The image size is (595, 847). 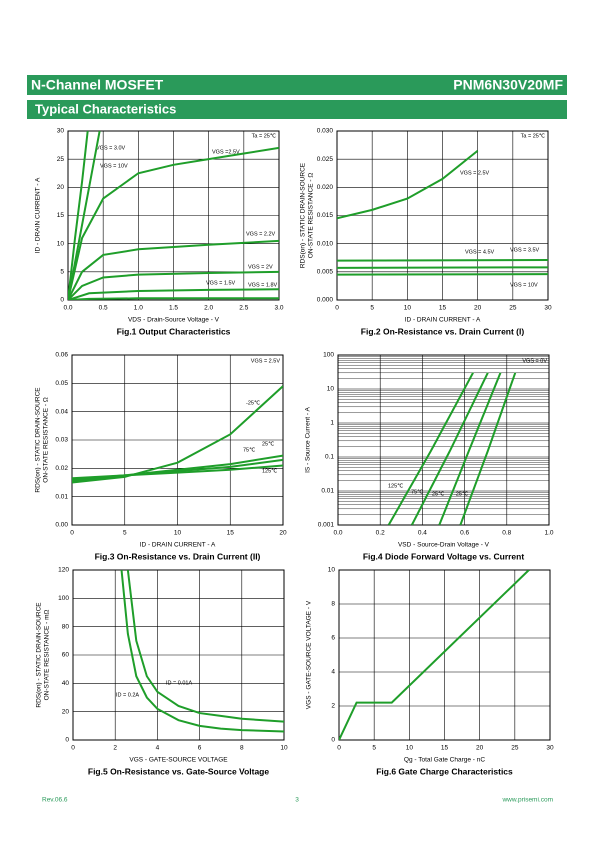 I want to click on y-axis-title: RDS(on) - STATIC DRAIN-SOURCE, so click(x=39, y=655).